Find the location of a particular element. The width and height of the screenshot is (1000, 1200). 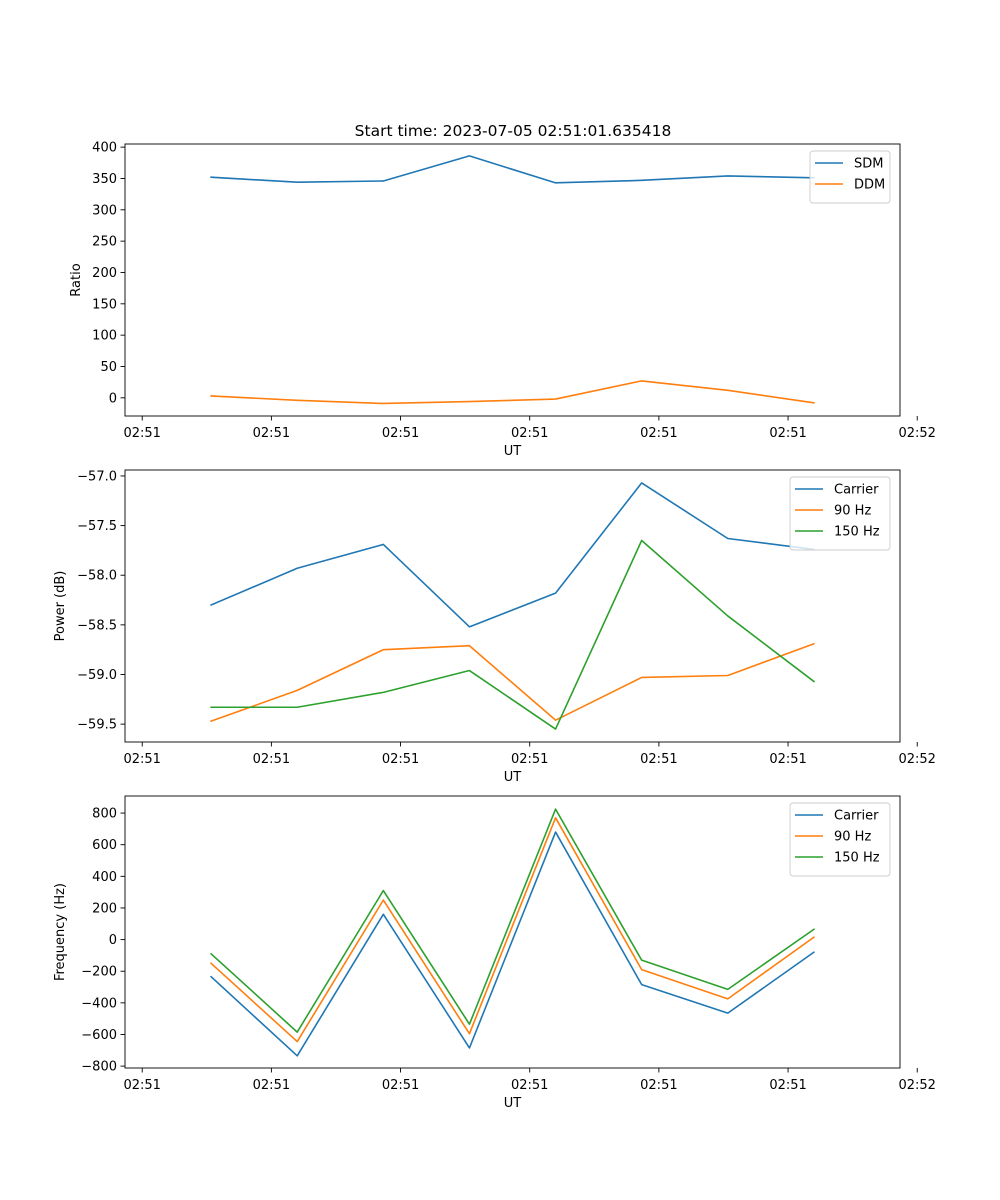

frequency-y-tick-label: −800 is located at coordinates (99, 1067).